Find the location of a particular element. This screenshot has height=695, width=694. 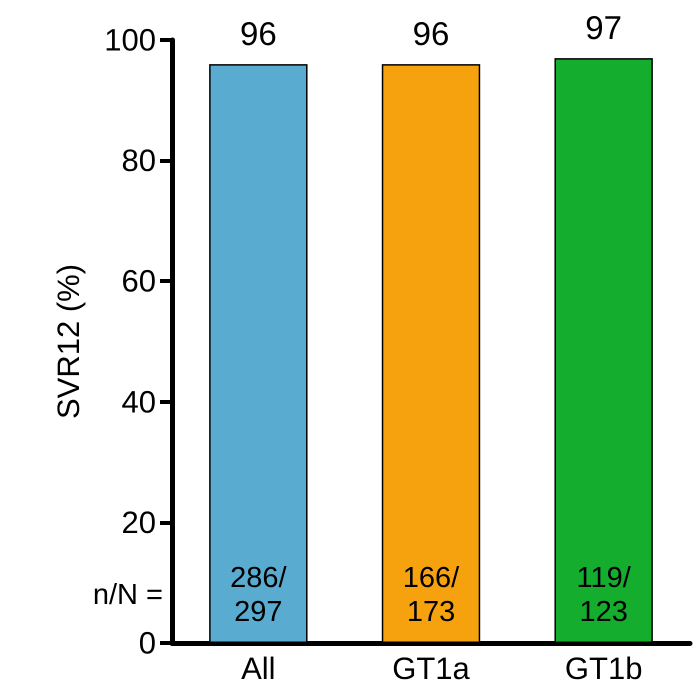

annotation: 166/ 173 is located at coordinates (431, 595).